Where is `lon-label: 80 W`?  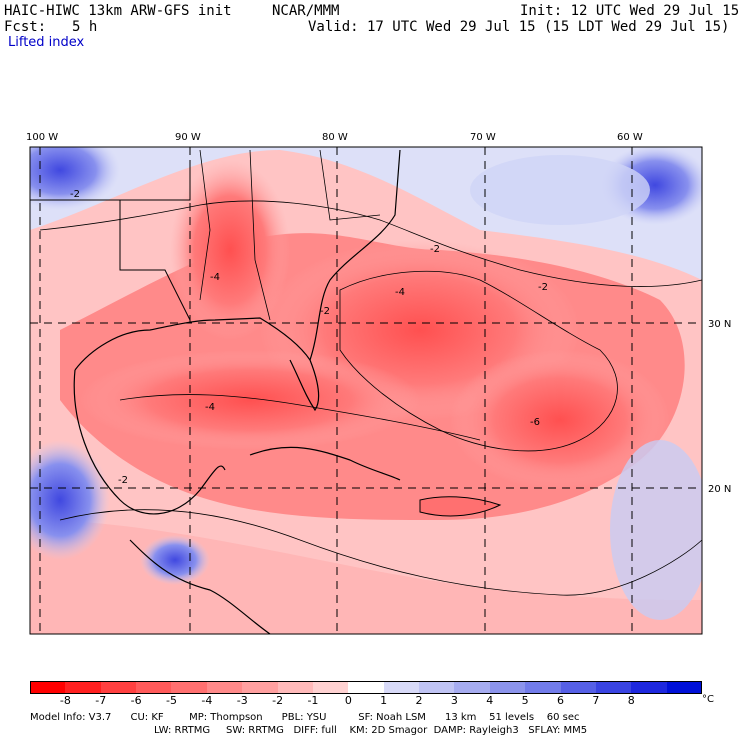
lon-label: 80 W is located at coordinates (335, 137).